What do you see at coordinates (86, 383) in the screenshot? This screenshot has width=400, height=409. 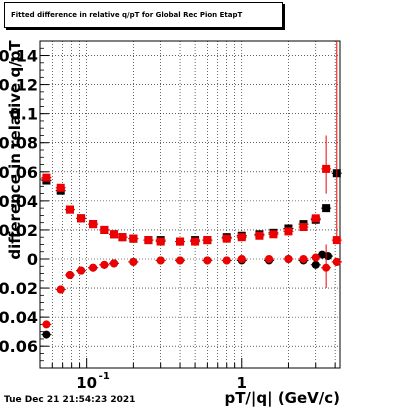 I see `x-tick-label: 10` at bounding box center [86, 383].